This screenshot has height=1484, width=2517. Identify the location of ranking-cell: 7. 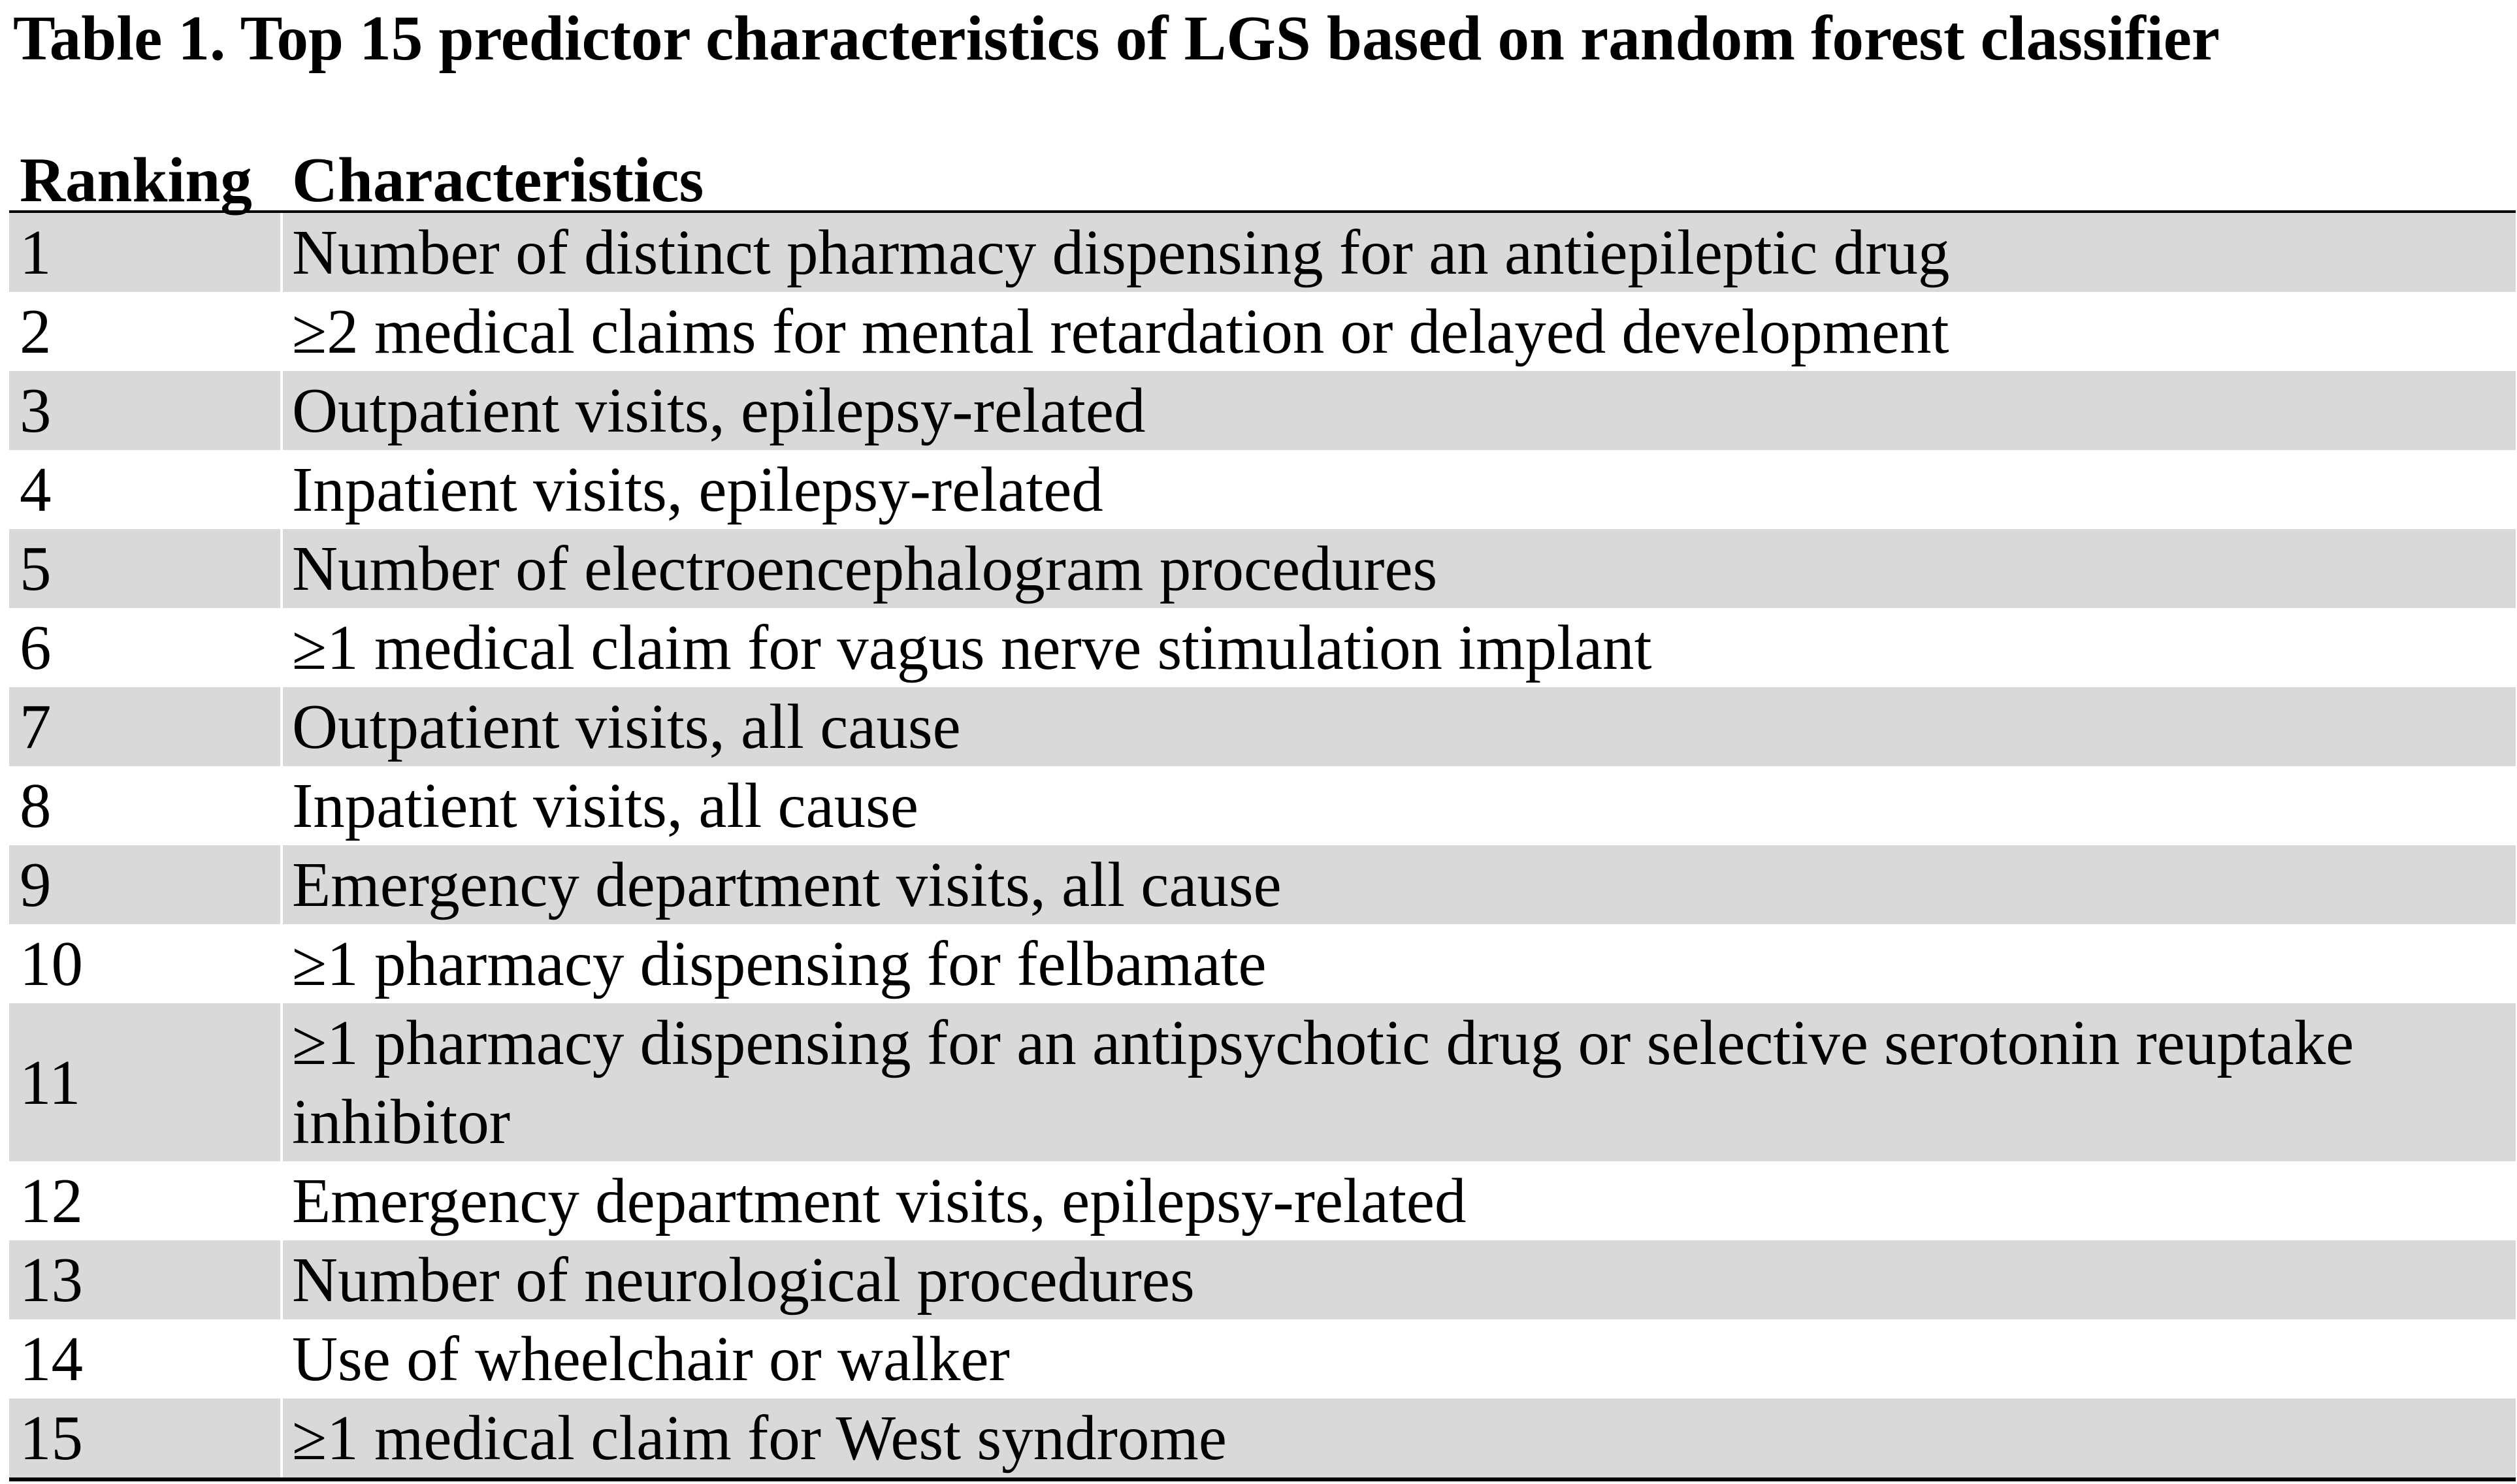
(146, 726).